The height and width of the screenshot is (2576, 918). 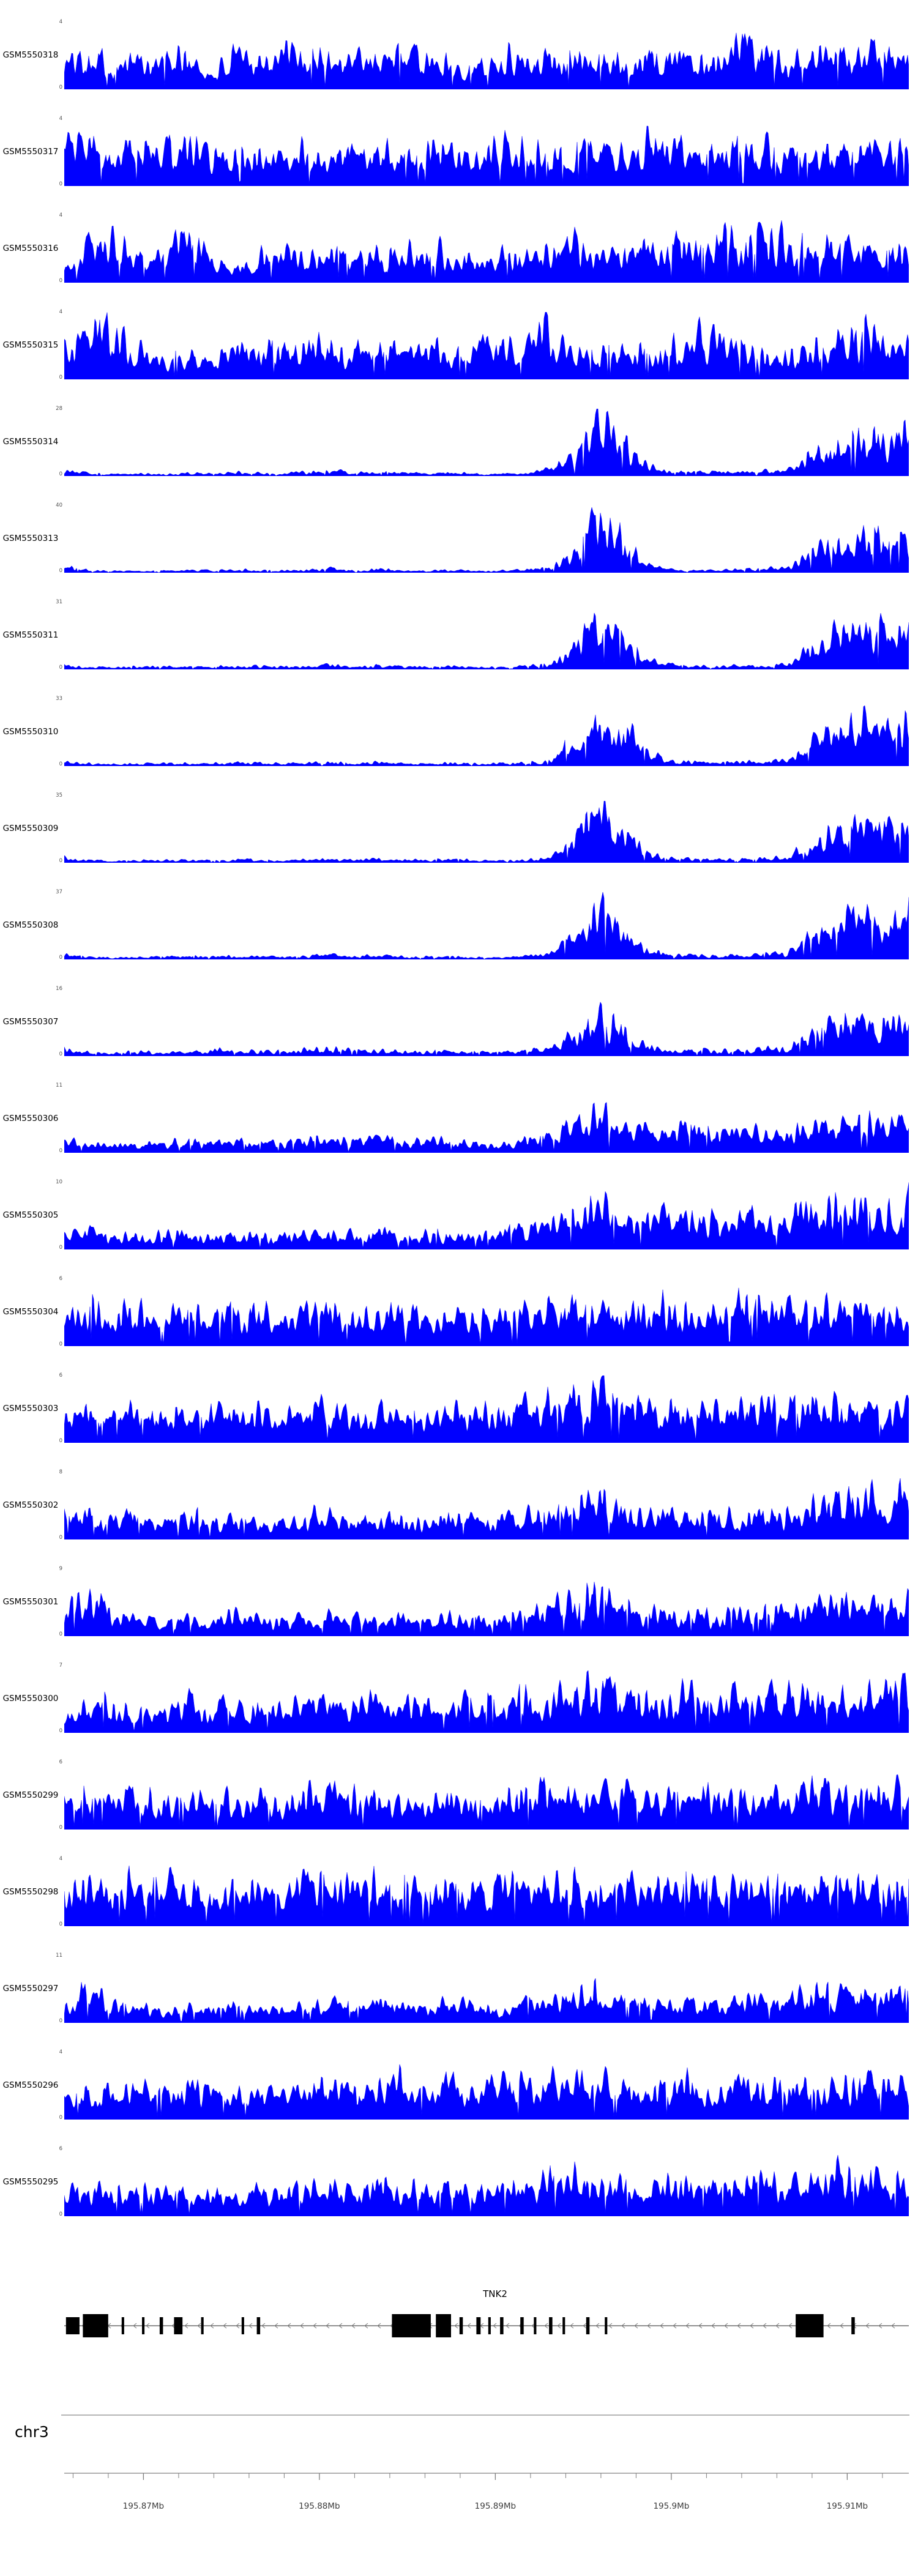 What do you see at coordinates (30, 2085) in the screenshot?
I see `track-label: GSM5550296` at bounding box center [30, 2085].